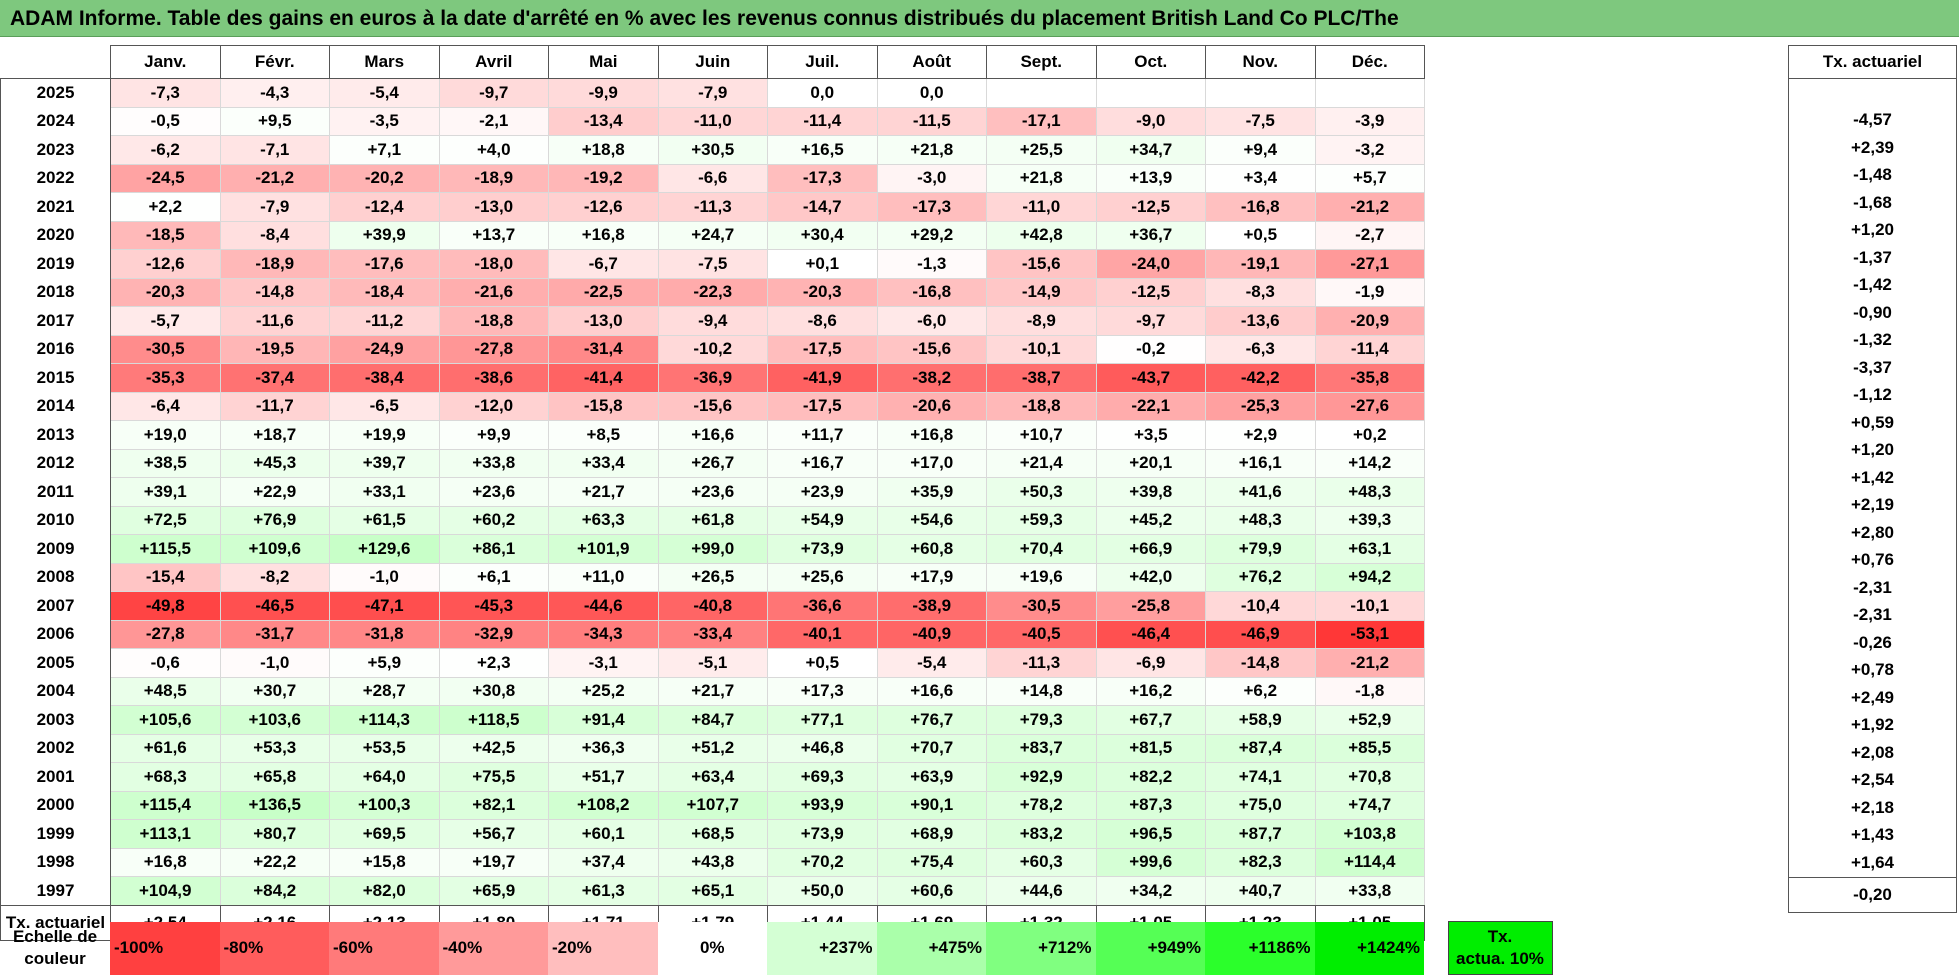 The image size is (1959, 978). What do you see at coordinates (931, 948) in the screenshot?
I see `color-scale-swatch: +475%` at bounding box center [931, 948].